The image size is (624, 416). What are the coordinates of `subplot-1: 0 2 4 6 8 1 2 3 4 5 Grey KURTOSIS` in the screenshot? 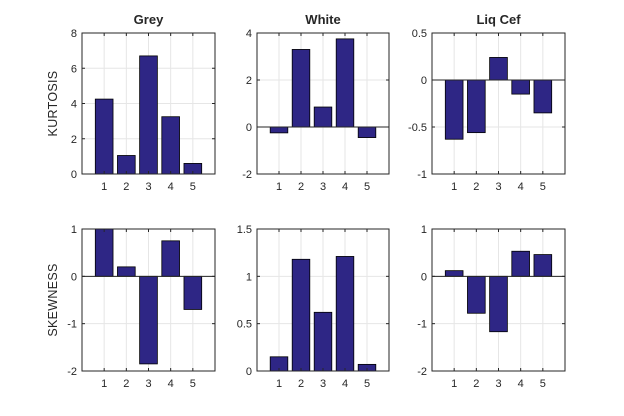 It's located at (131, 102).